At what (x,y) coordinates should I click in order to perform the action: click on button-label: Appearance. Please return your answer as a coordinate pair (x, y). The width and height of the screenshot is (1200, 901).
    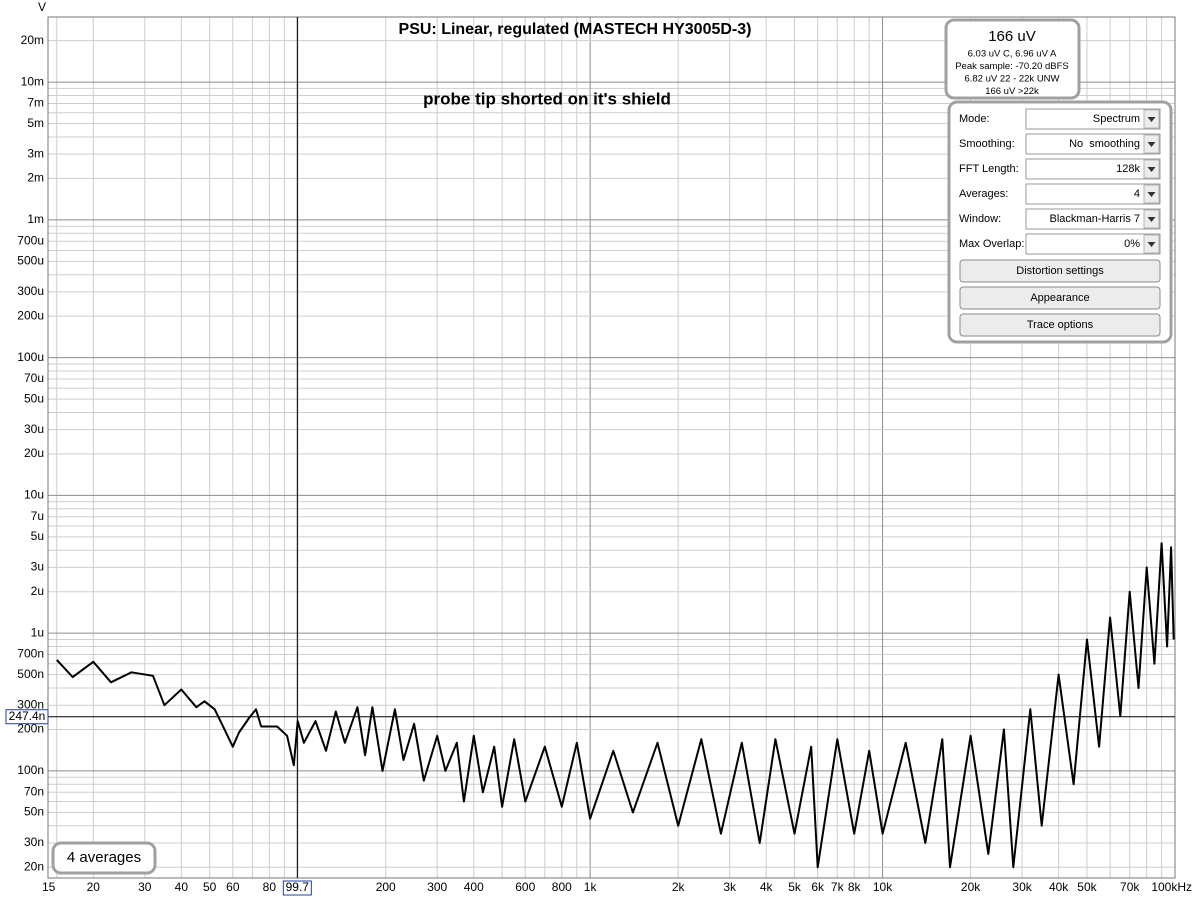
    Looking at the image, I should click on (1059, 298).